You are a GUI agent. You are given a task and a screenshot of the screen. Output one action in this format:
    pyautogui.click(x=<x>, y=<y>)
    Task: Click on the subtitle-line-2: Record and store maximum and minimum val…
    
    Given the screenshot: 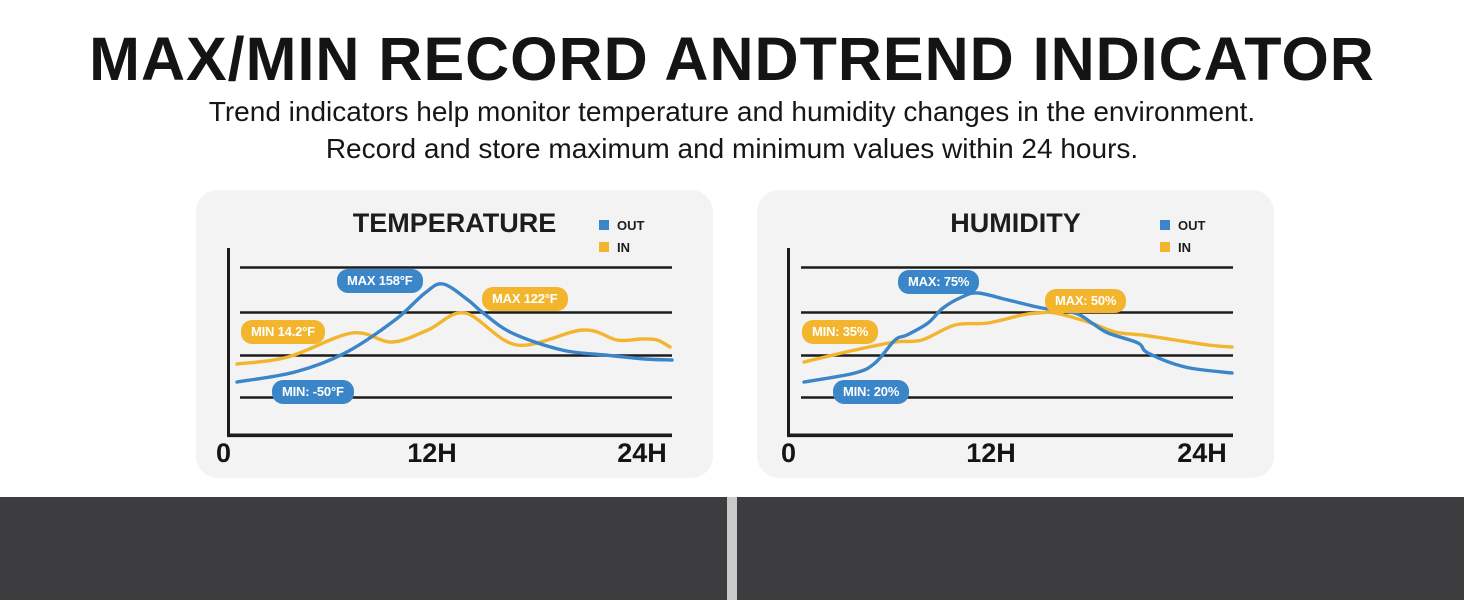 What is the action you would take?
    pyautogui.click(x=732, y=148)
    